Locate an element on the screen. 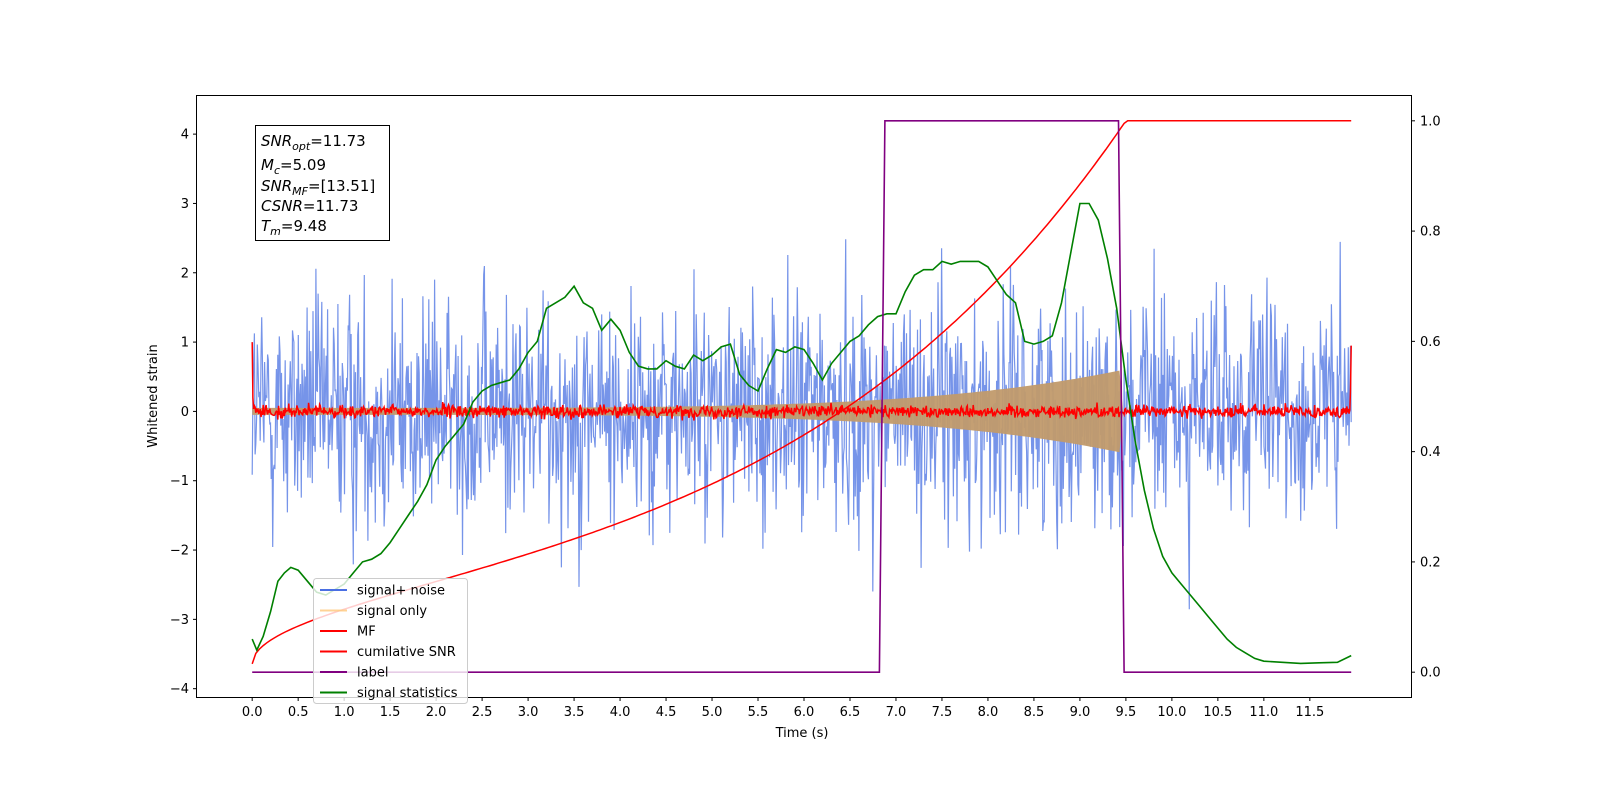 This screenshot has height=800, width=1600. mf-series is located at coordinates (801, 381).